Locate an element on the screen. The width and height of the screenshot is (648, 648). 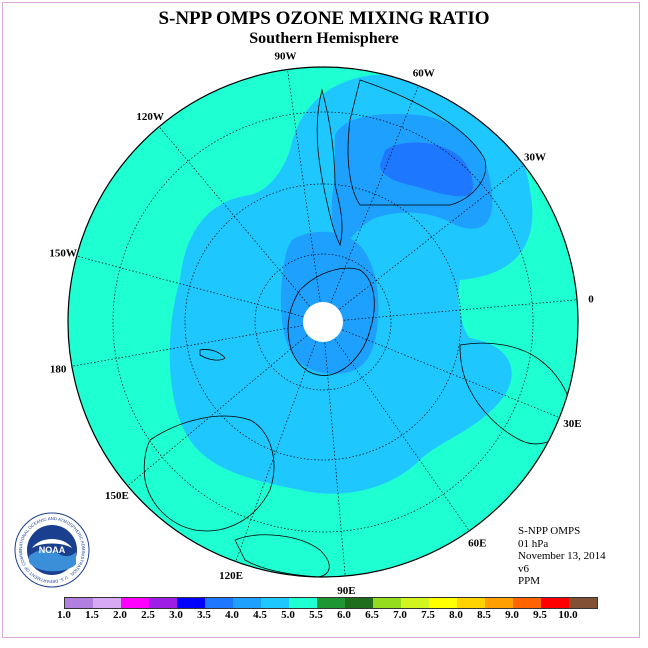
longitude-label: 150E is located at coordinates (117, 496).